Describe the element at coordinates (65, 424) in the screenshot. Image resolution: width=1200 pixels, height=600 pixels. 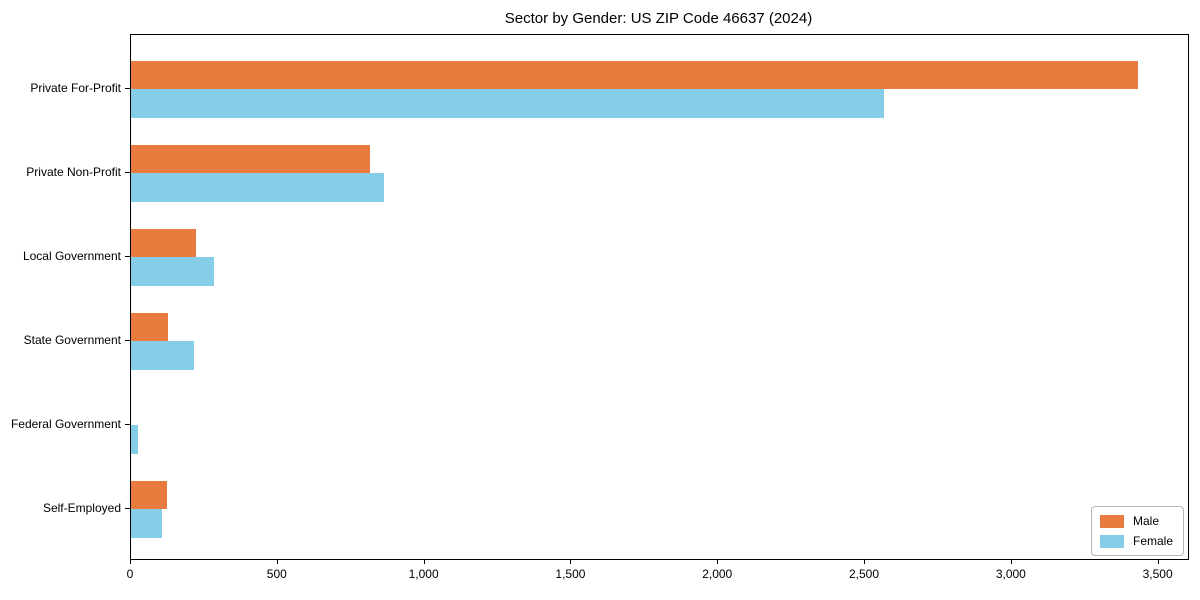
I see `y-tick-label: Federal Government` at that location.